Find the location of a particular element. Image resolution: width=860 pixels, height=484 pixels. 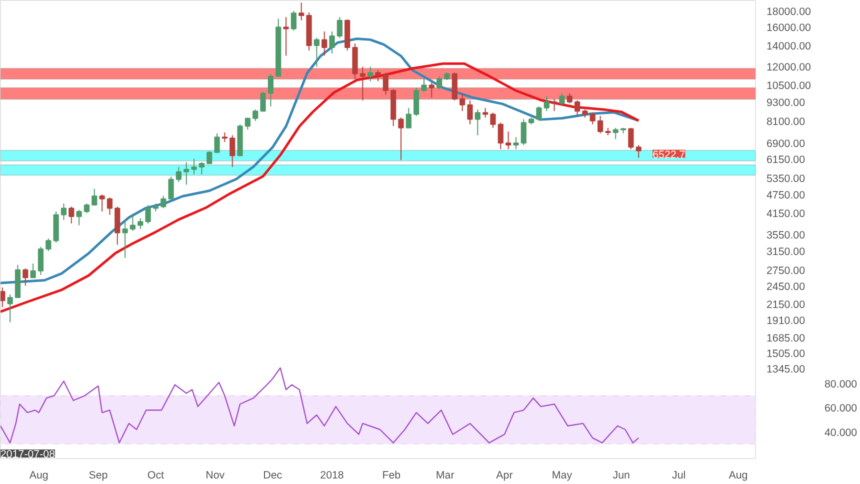

y-tick-label: 3150.00 is located at coordinates (786, 252).